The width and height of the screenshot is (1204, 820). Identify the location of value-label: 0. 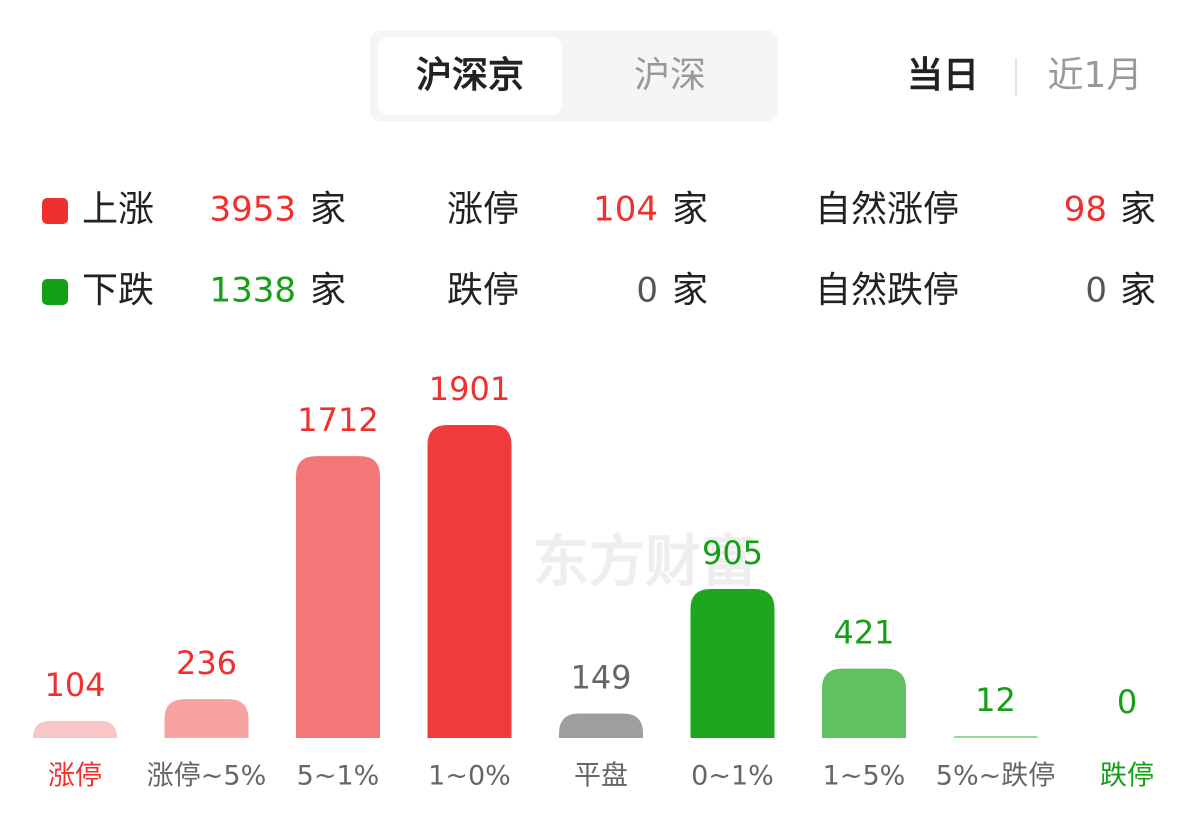
(1127, 702).